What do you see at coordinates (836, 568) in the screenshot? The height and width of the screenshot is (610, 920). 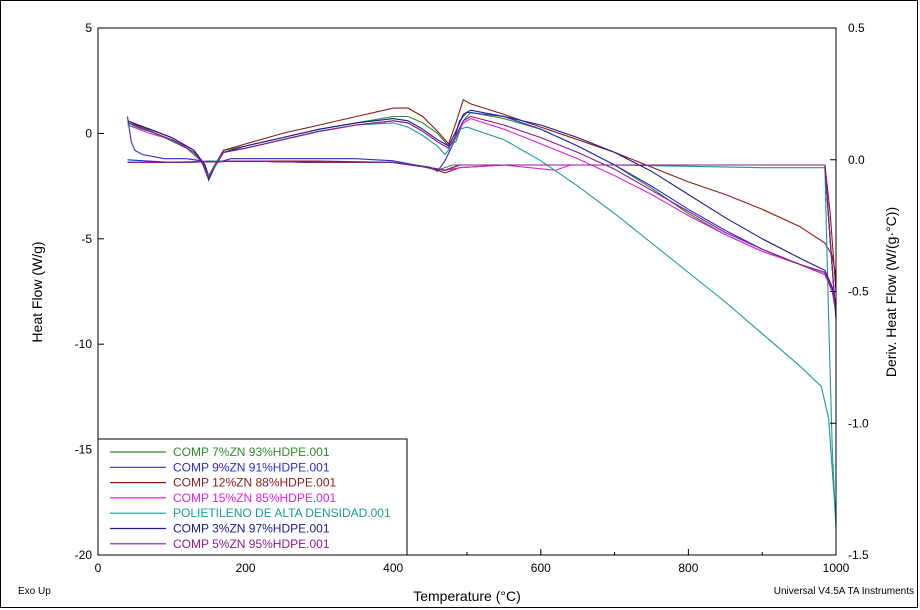 I see `x-tick-label: 1000` at bounding box center [836, 568].